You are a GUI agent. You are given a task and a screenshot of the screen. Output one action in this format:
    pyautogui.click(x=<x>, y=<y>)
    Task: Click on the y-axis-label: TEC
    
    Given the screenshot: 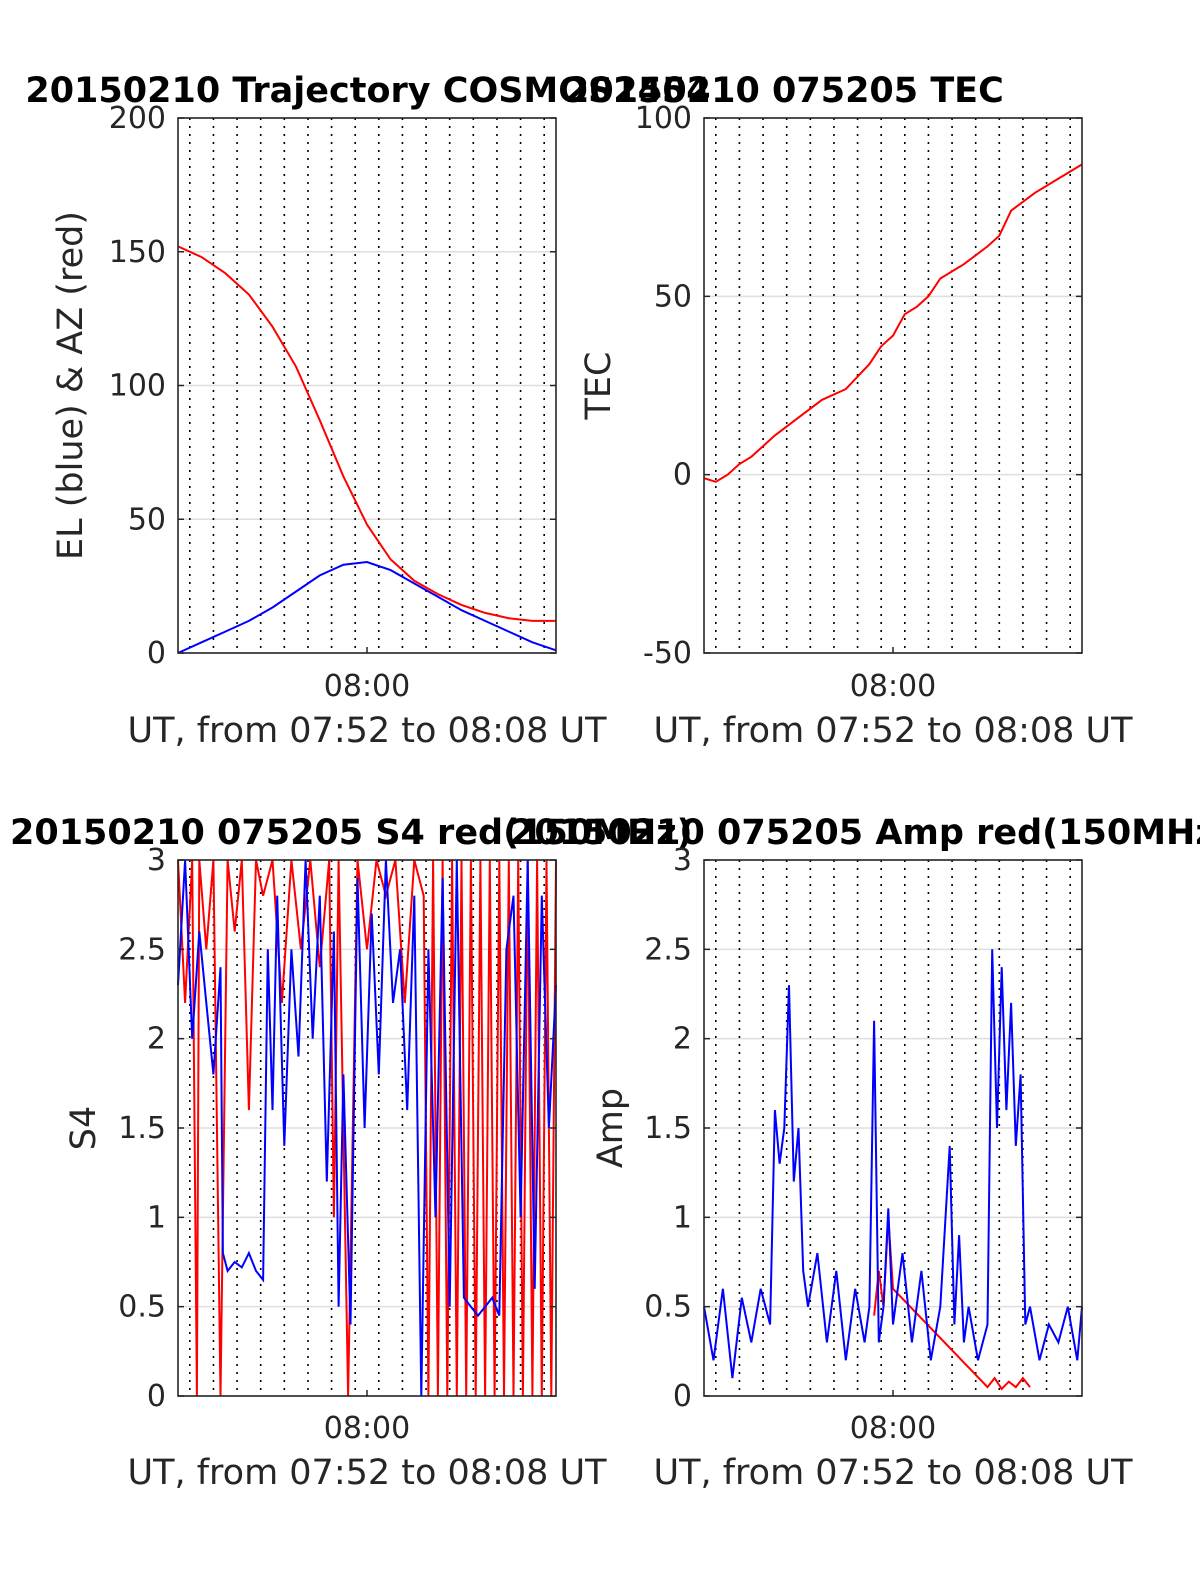 What is the action you would take?
    pyautogui.click(x=599, y=386)
    